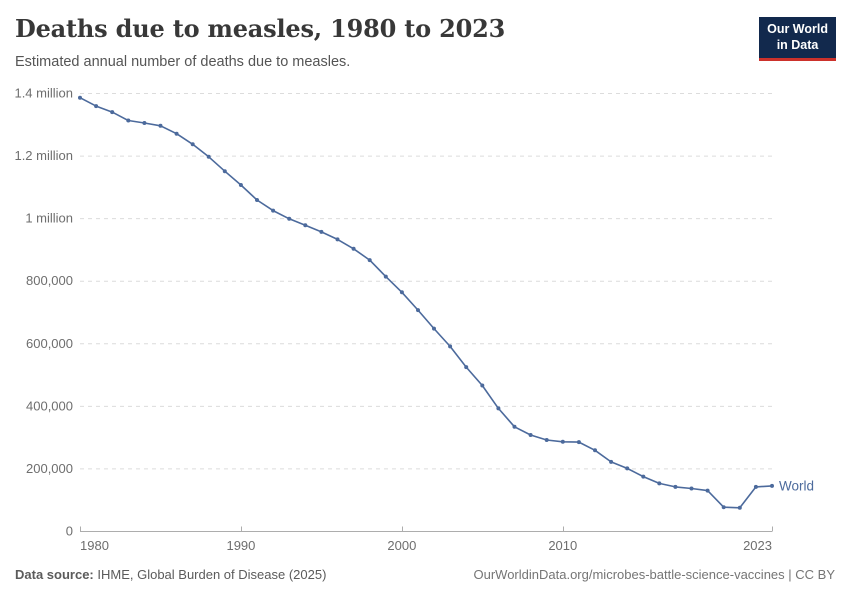 The image size is (850, 600). I want to click on x-axis-tick-label: 2023, so click(757, 545).